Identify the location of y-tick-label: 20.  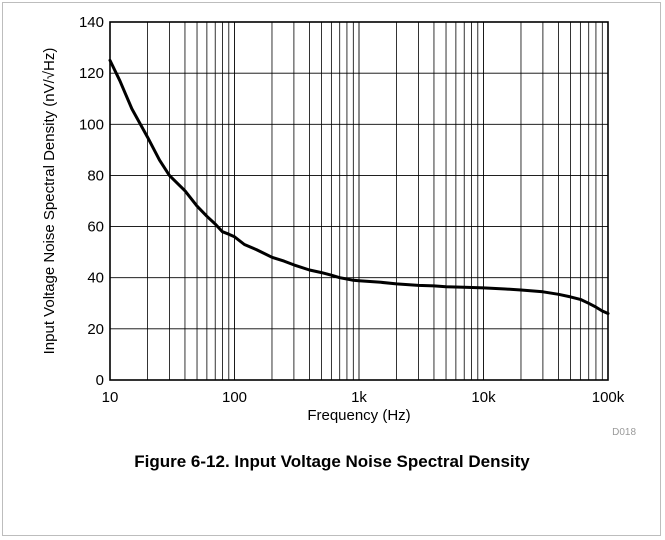
(95, 329).